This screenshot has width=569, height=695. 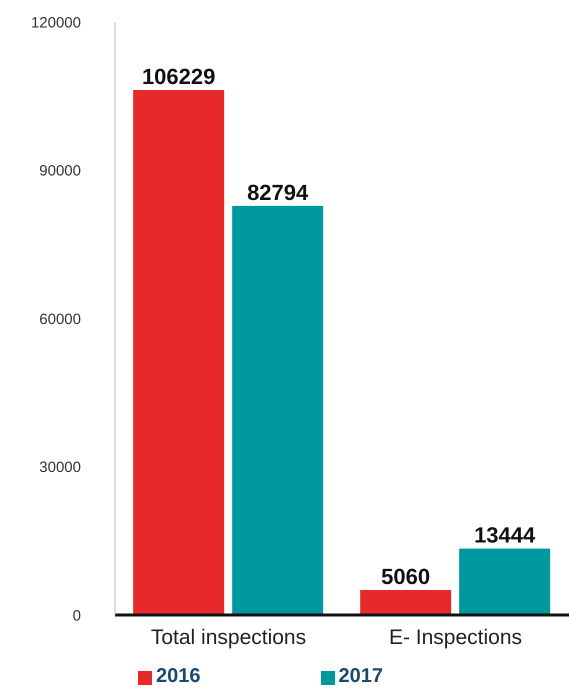 I want to click on y-tick-label: 90000, so click(x=60, y=171).